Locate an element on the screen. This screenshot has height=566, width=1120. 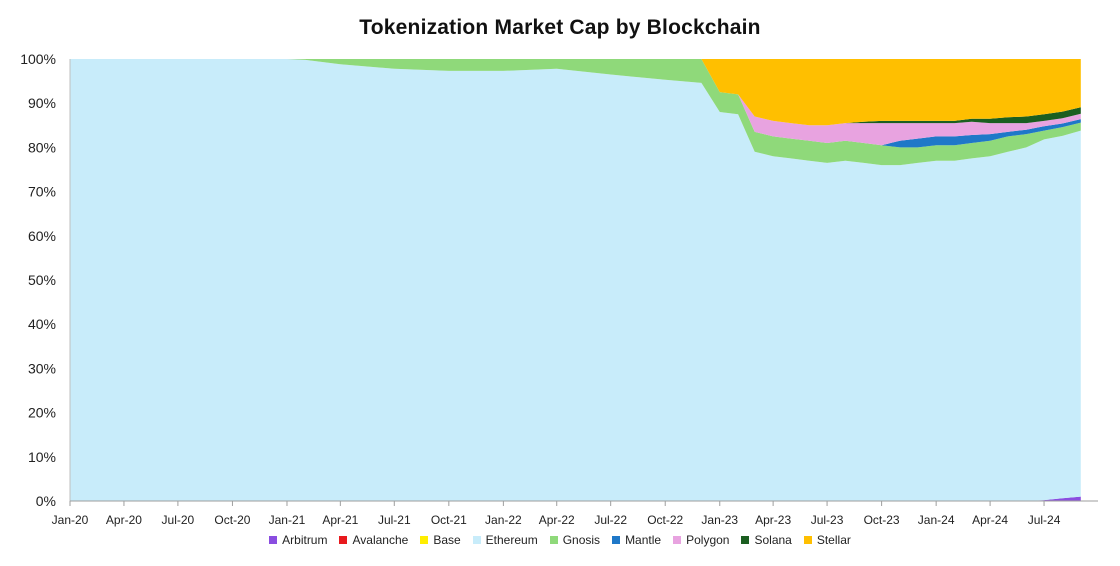
legend-item-polygon: Polygon is located at coordinates (701, 540).